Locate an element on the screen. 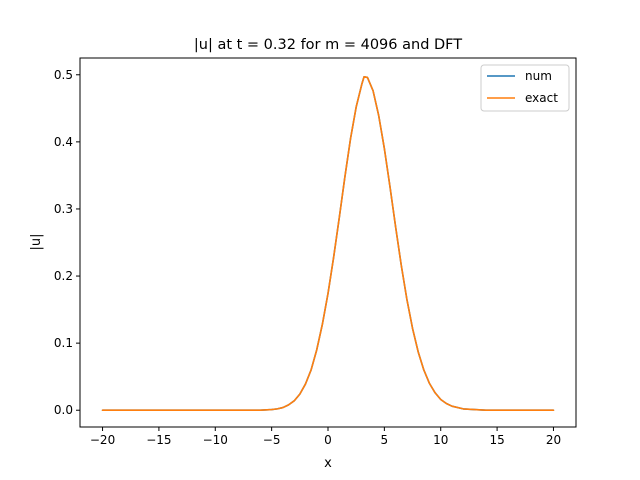 Image resolution: width=640 pixels, height=480 pixels. x-tick-label: 5 is located at coordinates (385, 440).